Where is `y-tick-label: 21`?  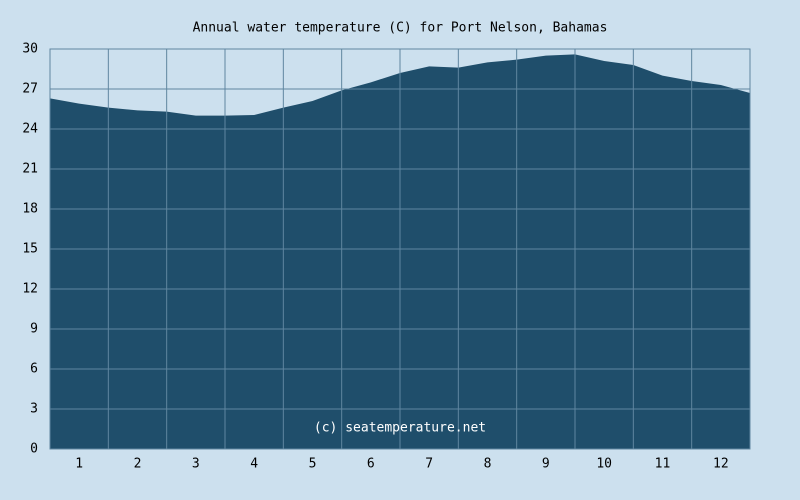 y-tick-label: 21 is located at coordinates (30, 169).